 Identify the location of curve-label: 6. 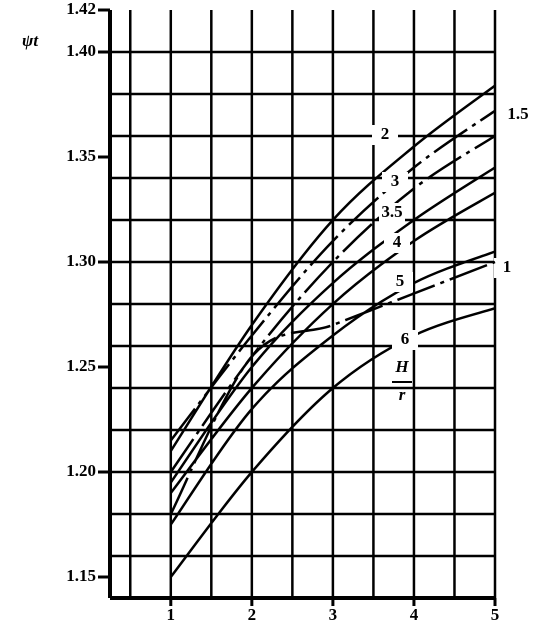
(405, 338).